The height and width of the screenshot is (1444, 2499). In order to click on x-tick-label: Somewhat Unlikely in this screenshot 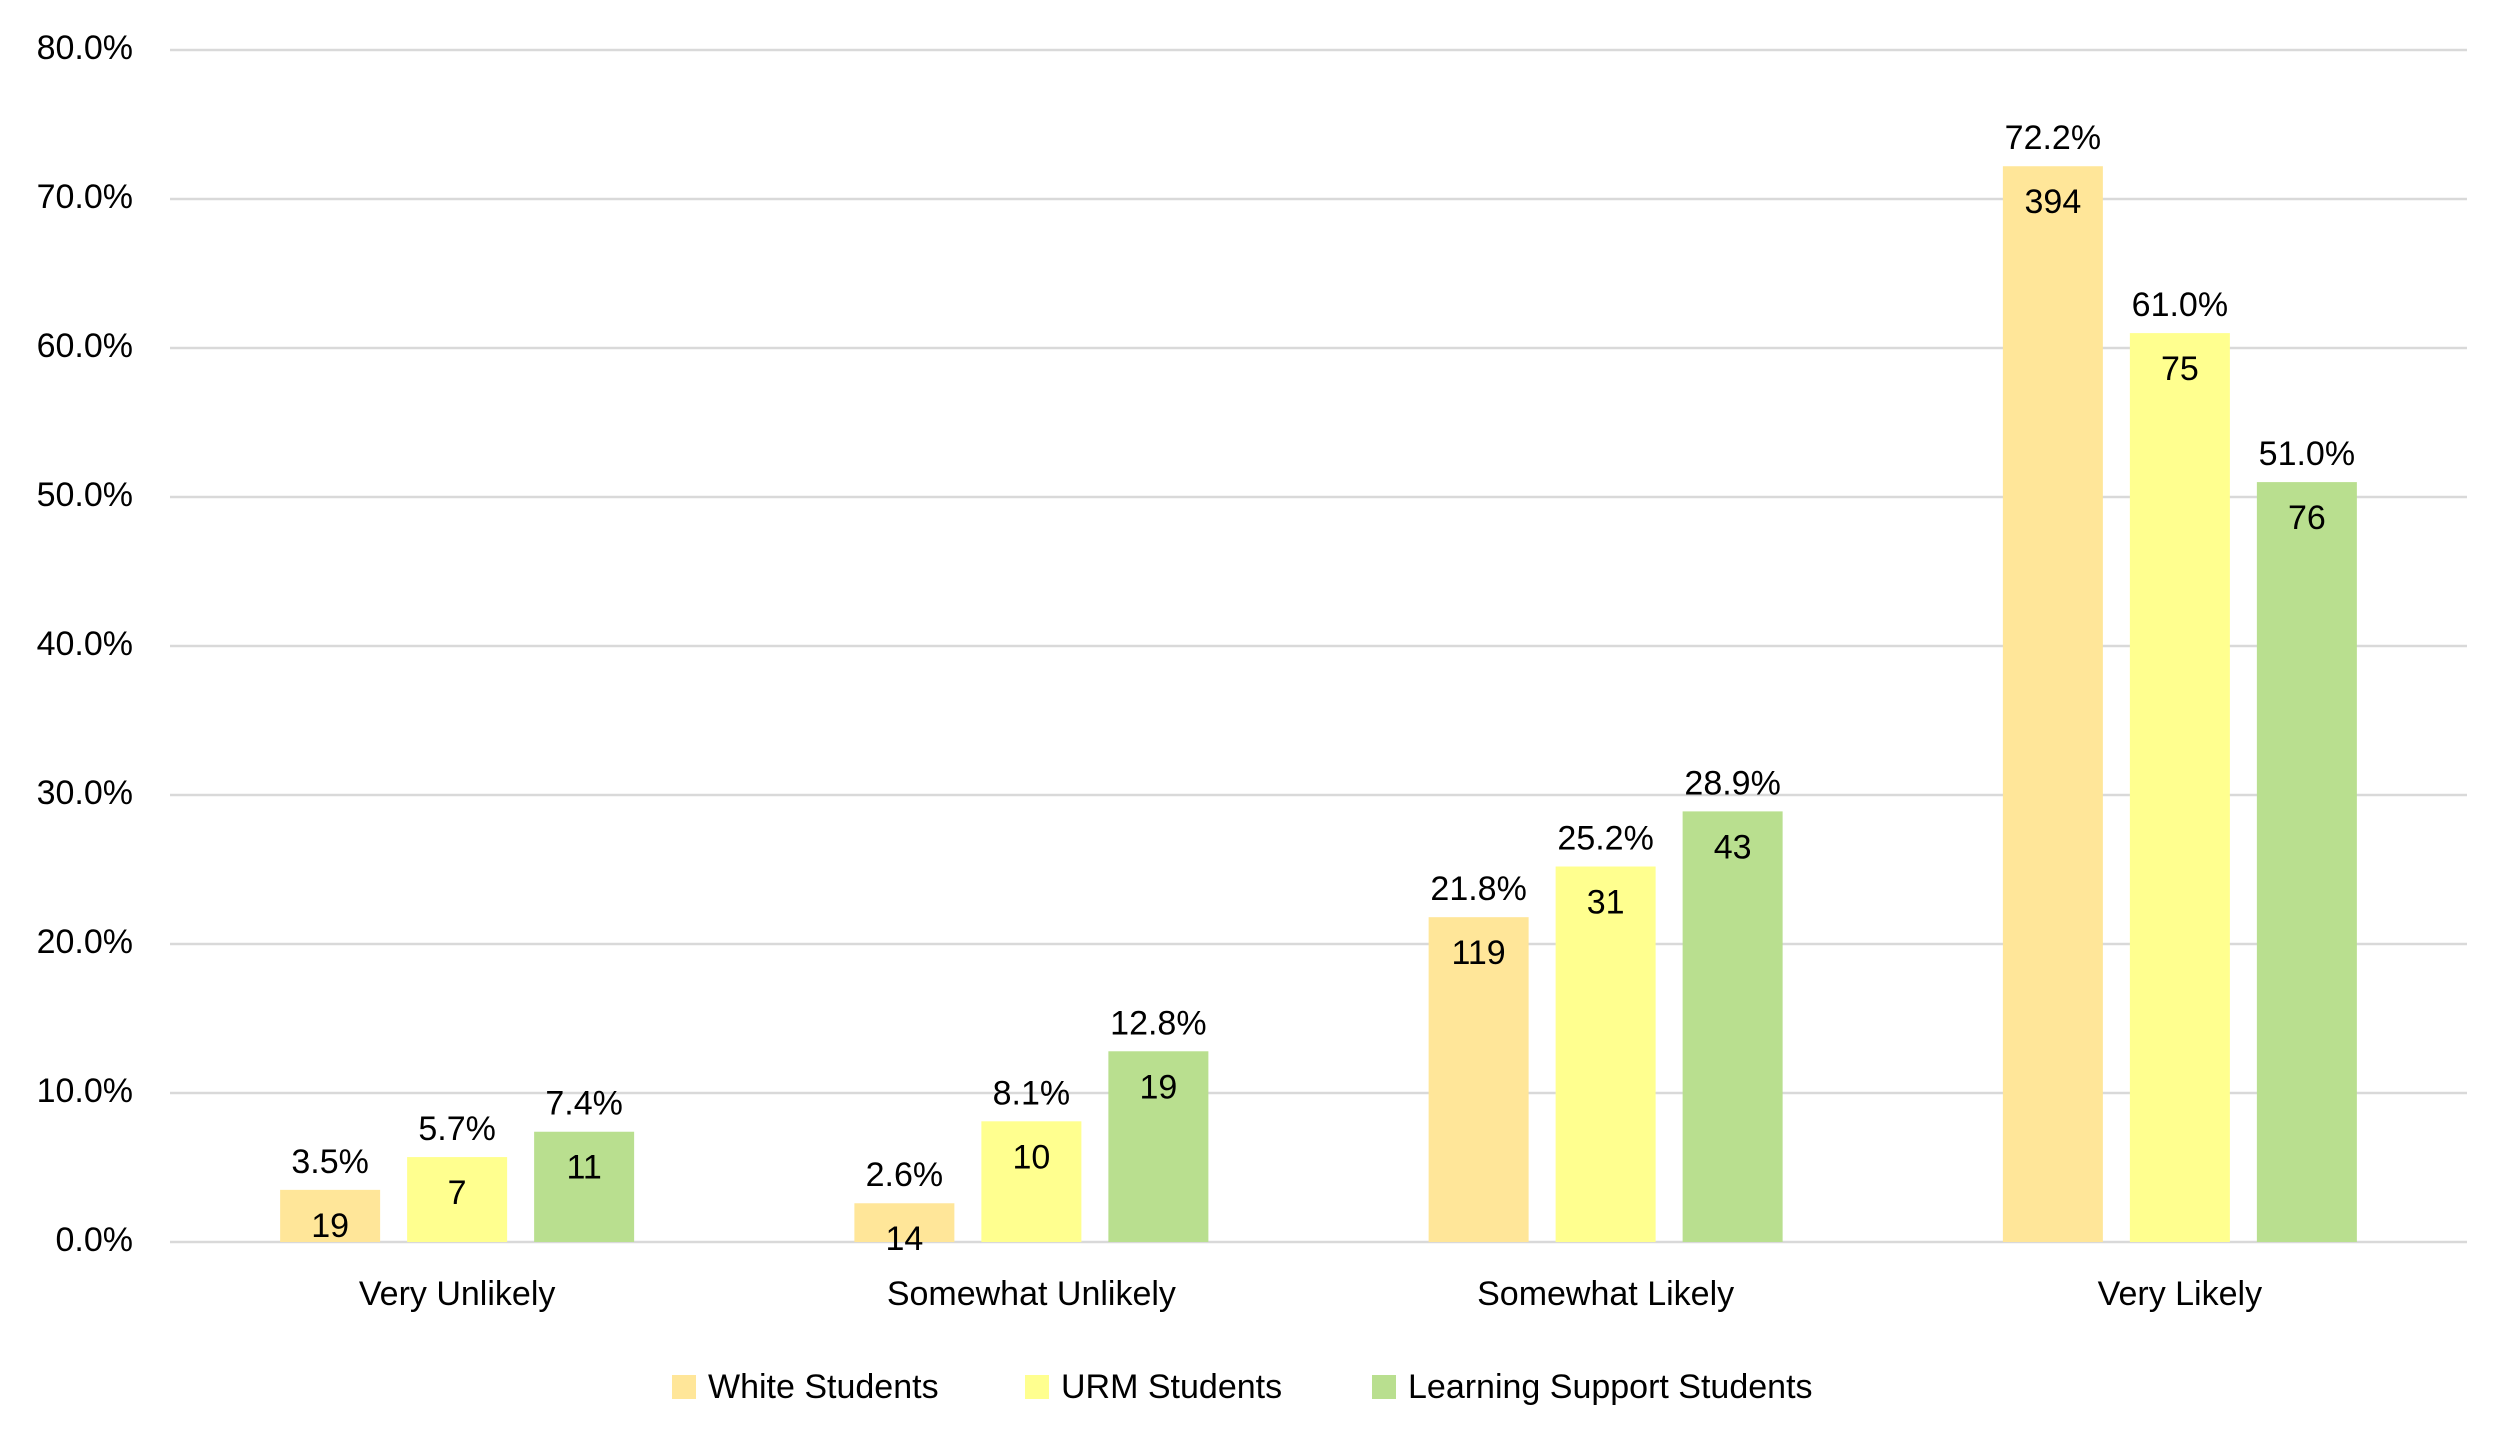, I will do `click(1031, 1294)`.